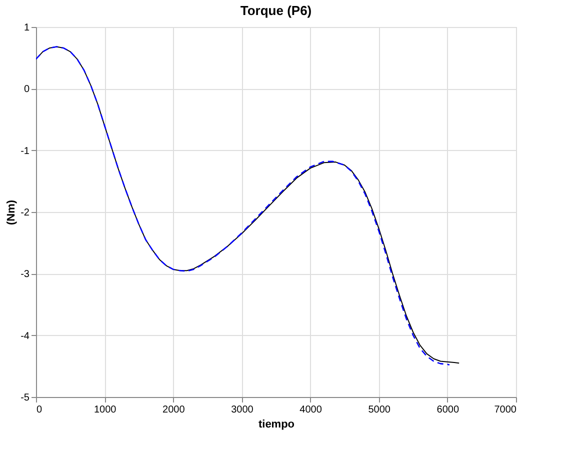 This screenshot has height=467, width=572. What do you see at coordinates (25, 274) in the screenshot?
I see `y-tick-label: -3` at bounding box center [25, 274].